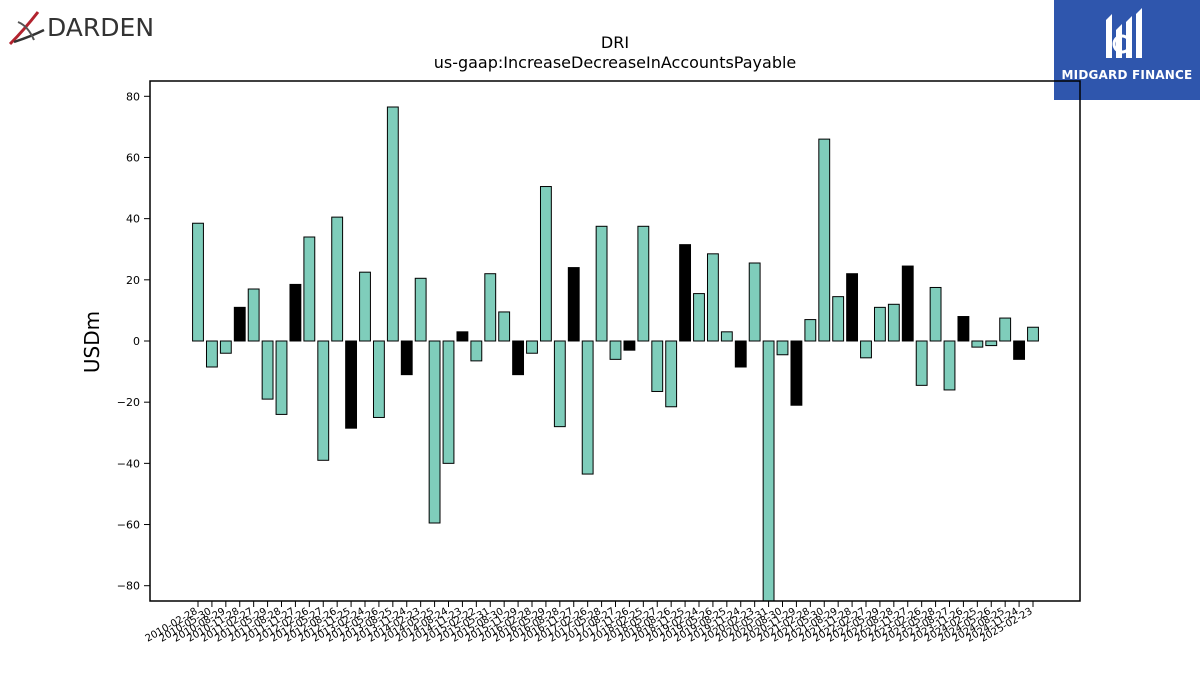 Image resolution: width=1200 pixels, height=675 pixels. What do you see at coordinates (128, 586) in the screenshot?
I see `y-tick-label: −80` at bounding box center [128, 586].